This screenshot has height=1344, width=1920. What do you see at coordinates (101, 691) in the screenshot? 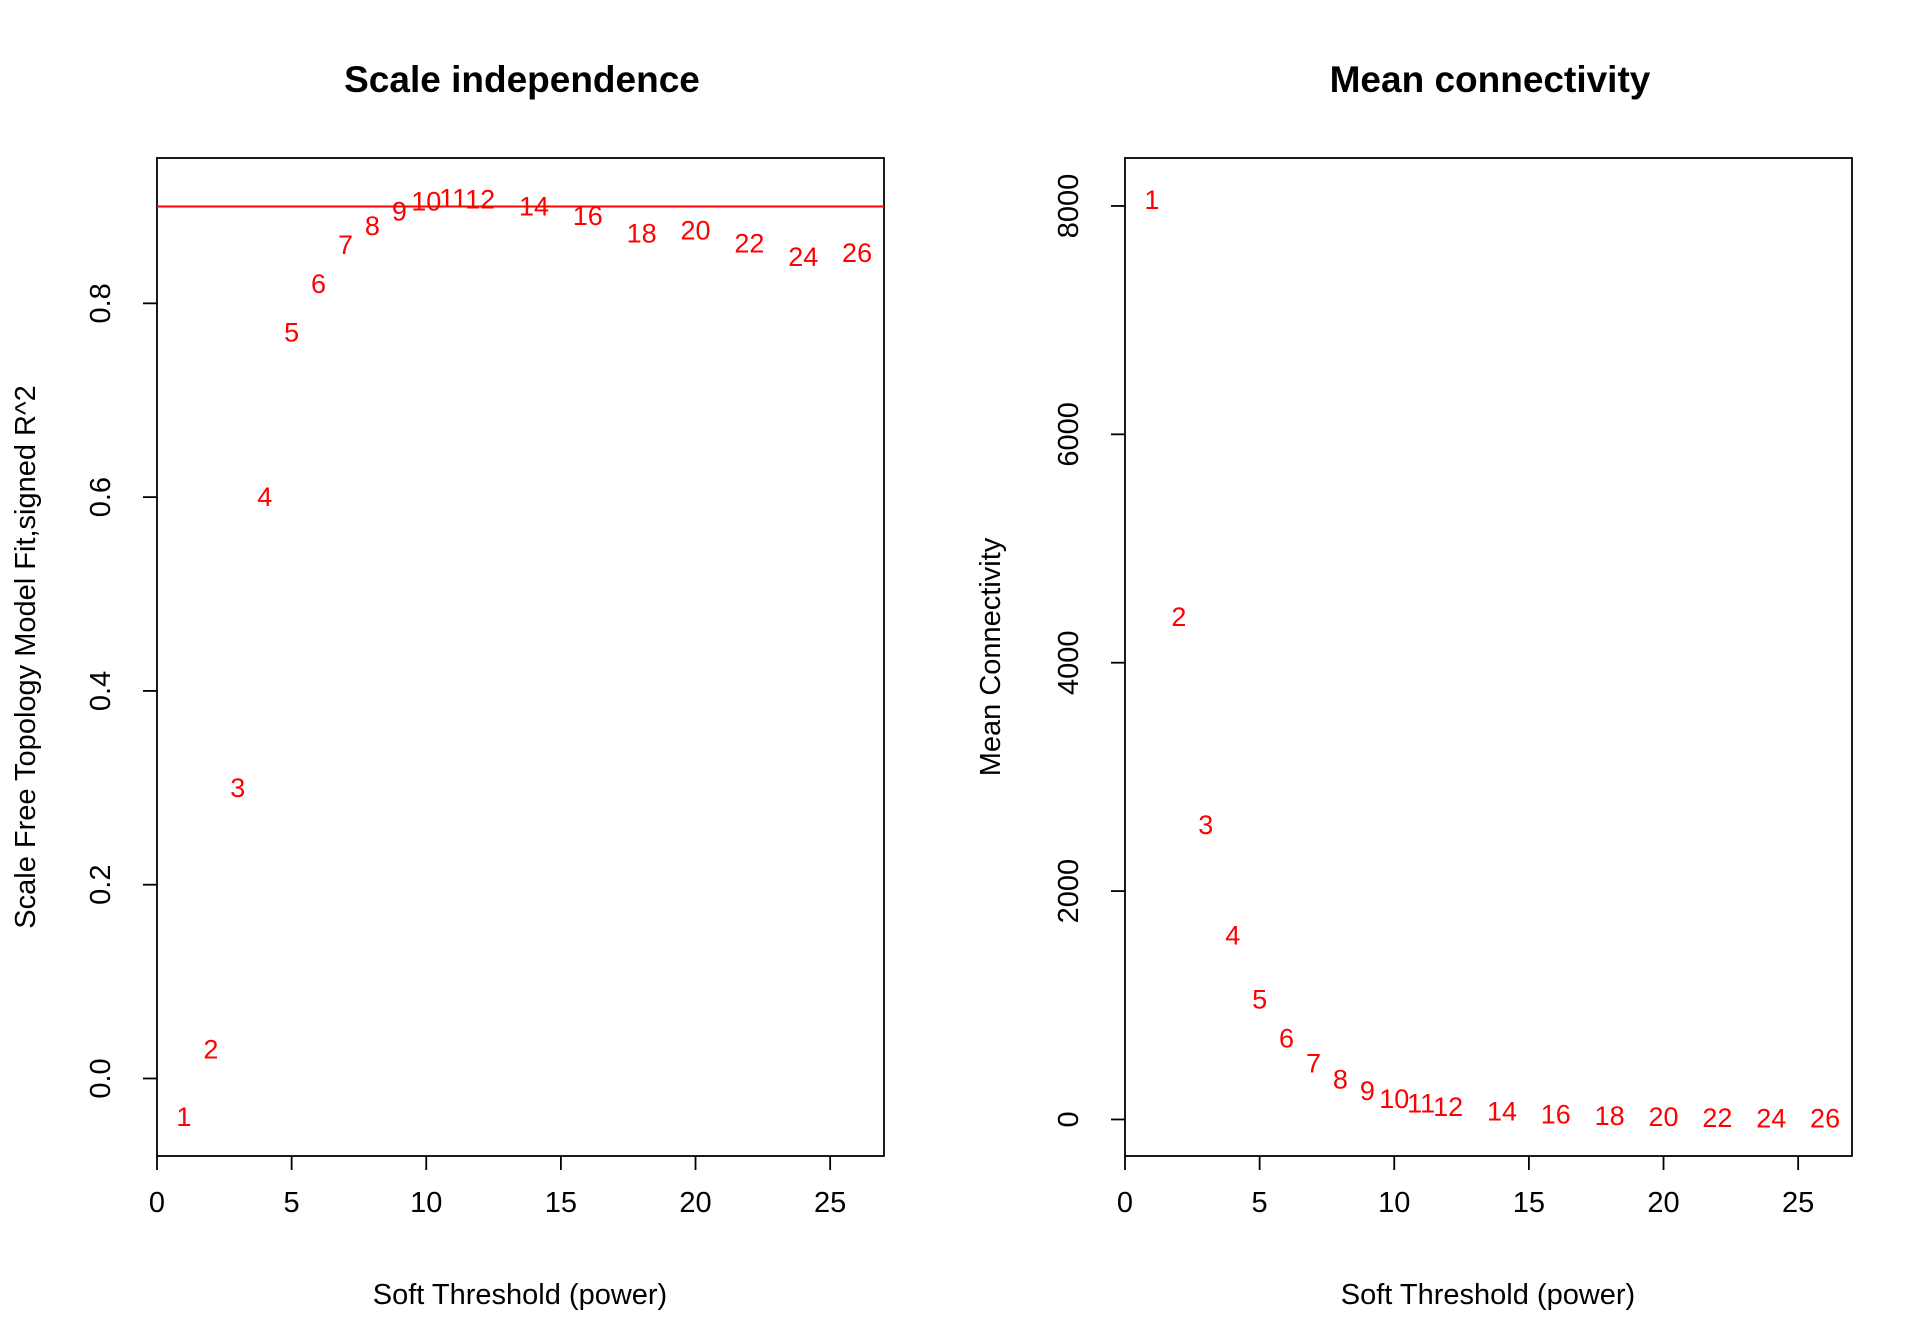
I see `y-tick-label: 0.4` at bounding box center [101, 691].